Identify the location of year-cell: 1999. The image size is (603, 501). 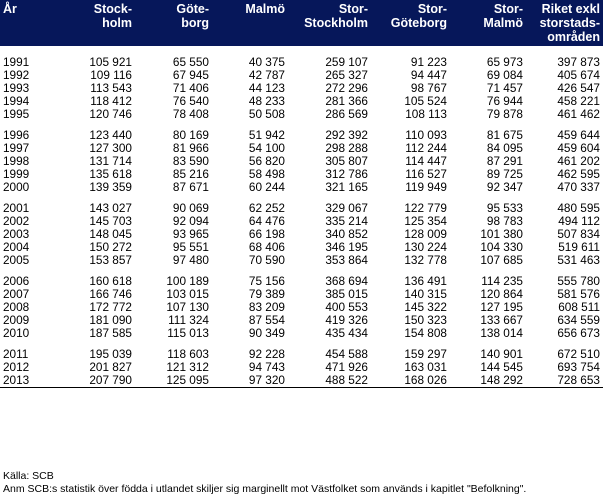
(16, 174).